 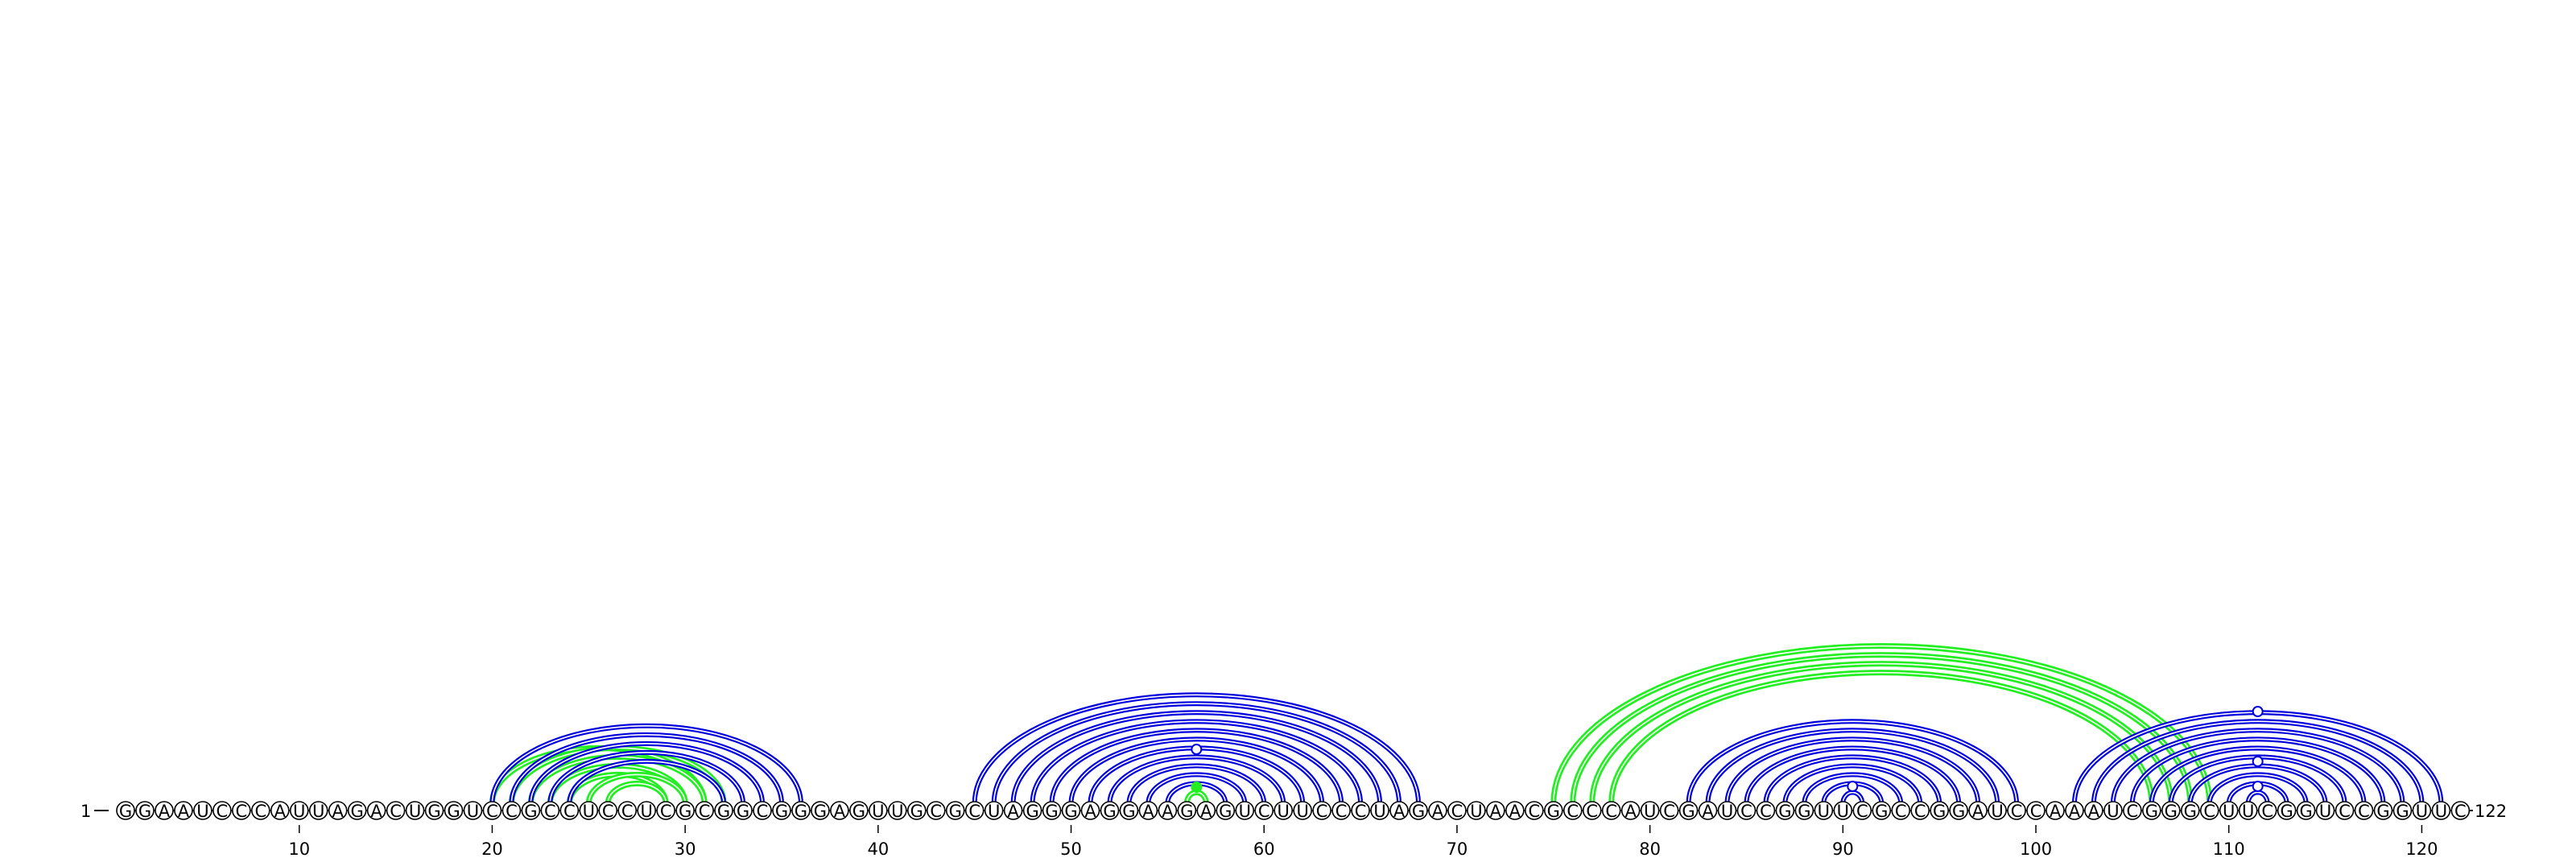 What do you see at coordinates (1197, 750) in the screenshot?
I see `open-loop-marker` at bounding box center [1197, 750].